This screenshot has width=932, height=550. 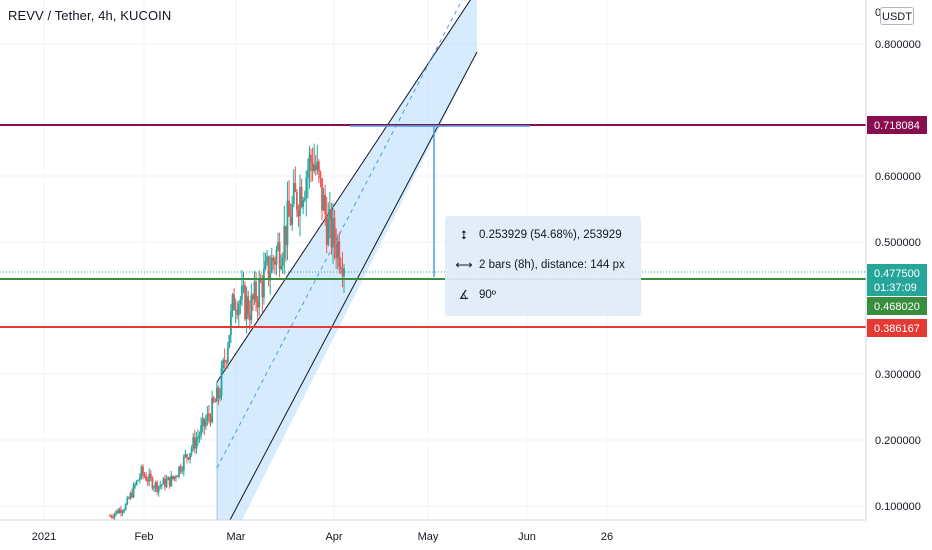 What do you see at coordinates (878, 13) in the screenshot?
I see `price-axis-top-clipped: 0` at bounding box center [878, 13].